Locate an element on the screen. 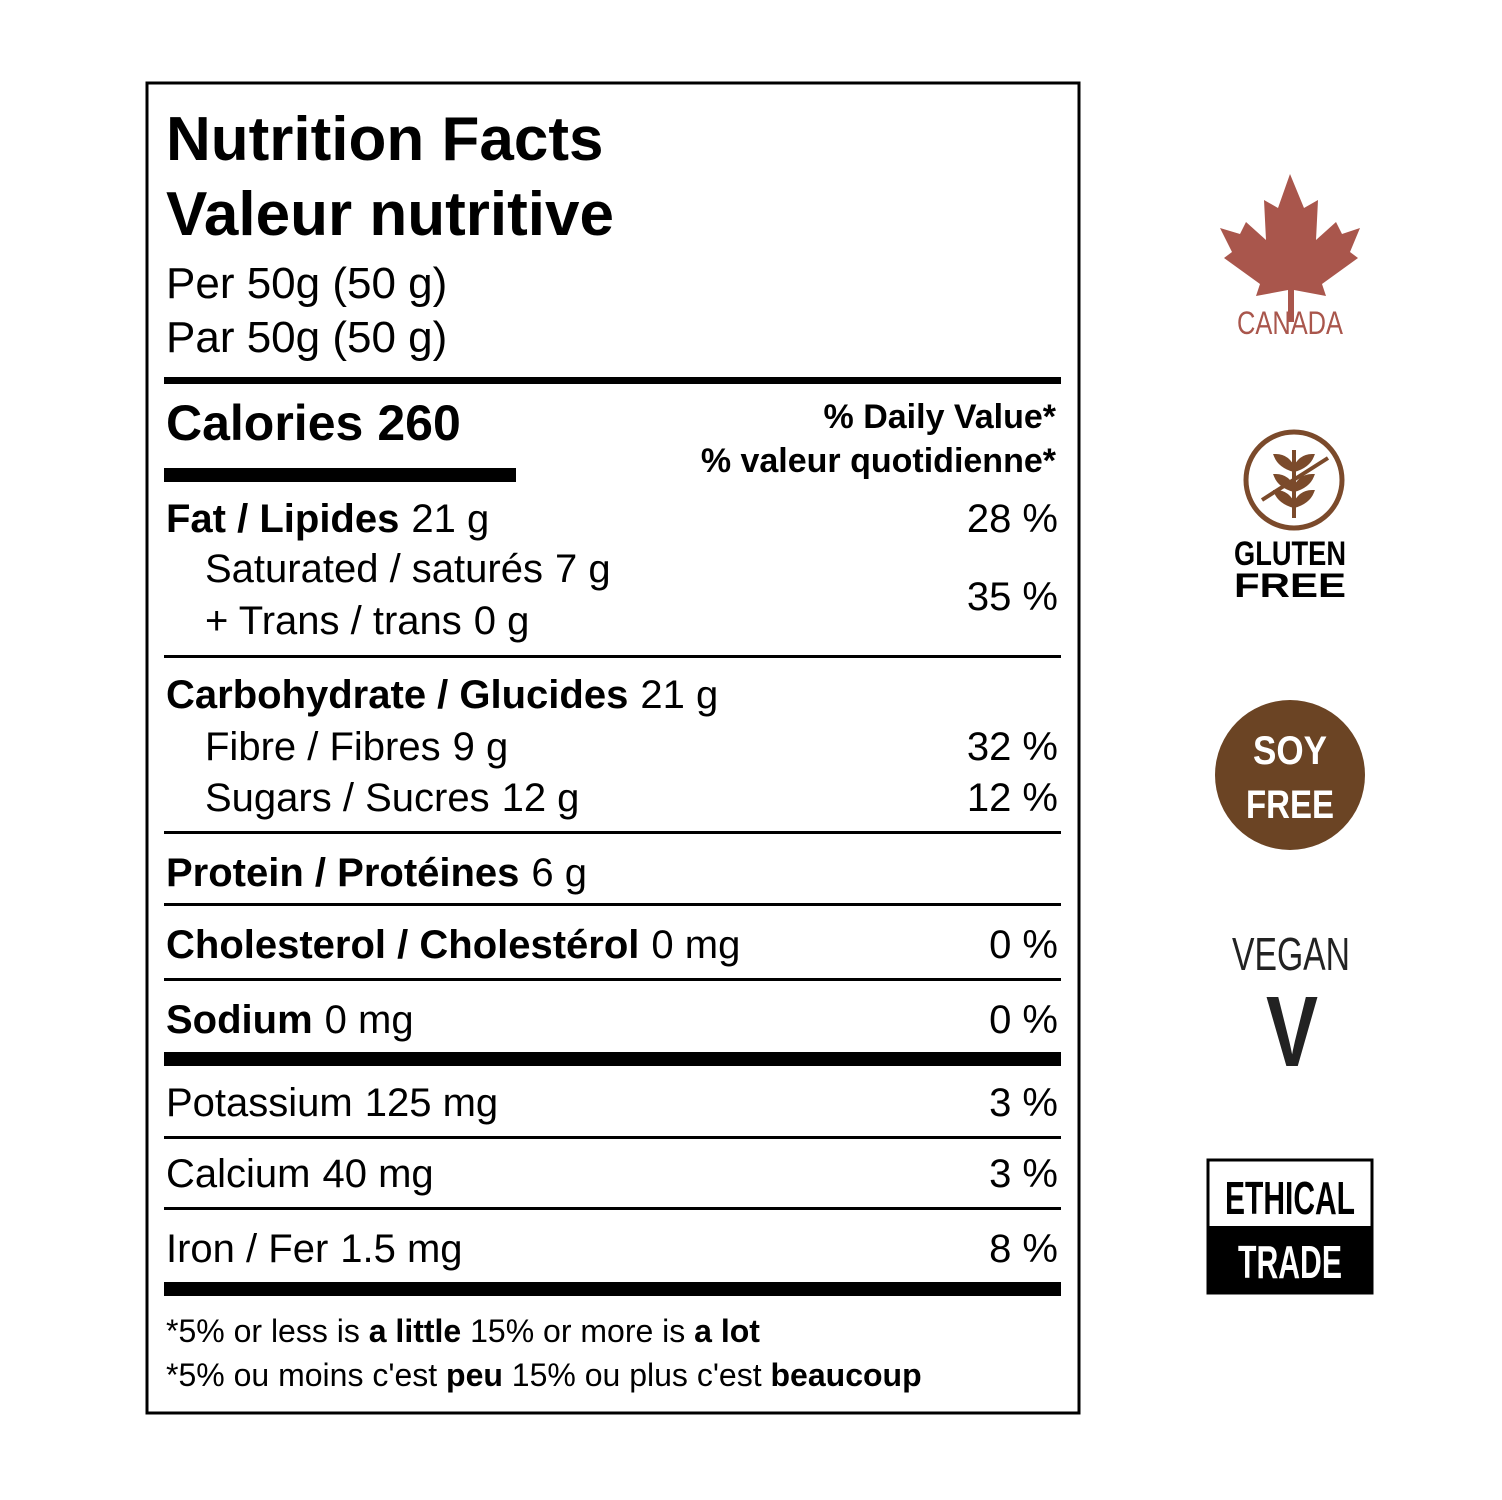 The width and height of the screenshot is (1502, 1500). ethical-trade-band is located at coordinates (1290, 1259).